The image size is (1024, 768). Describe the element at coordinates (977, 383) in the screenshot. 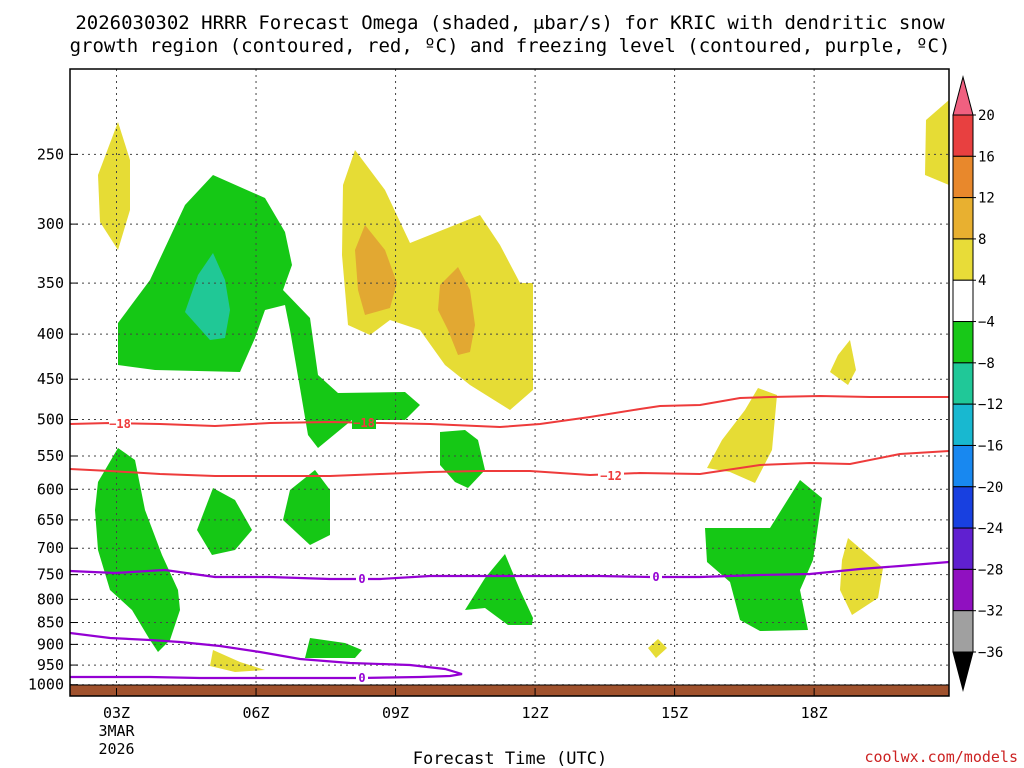

I see `colorbar: 20 16 12 8 4 −4 −8 −12 −16 −20 −24 −28 −32 −36` at that location.